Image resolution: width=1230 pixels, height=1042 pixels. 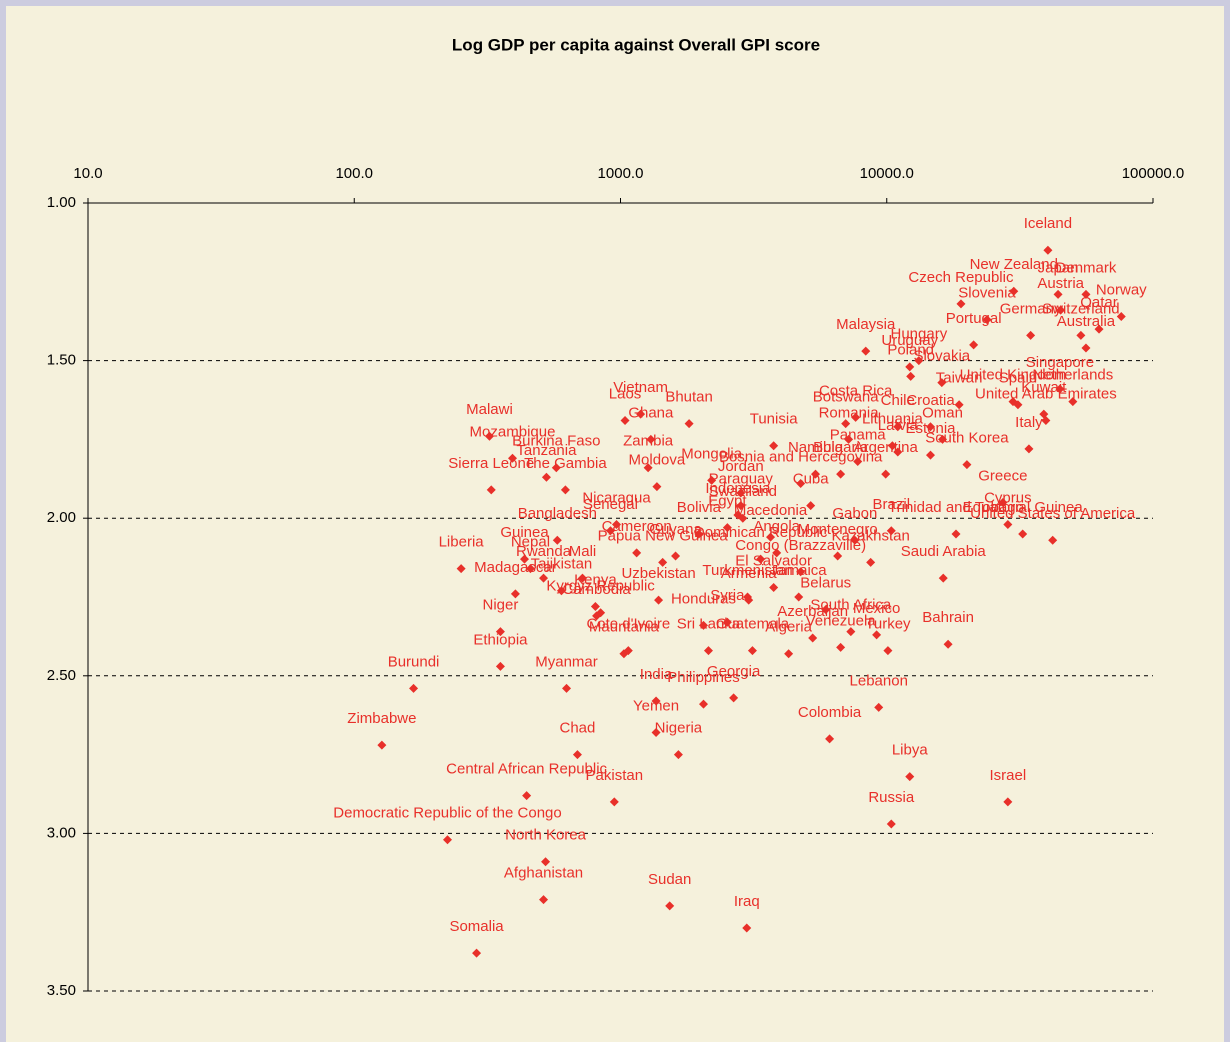 I want to click on point-label: Zambia, so click(x=648, y=441).